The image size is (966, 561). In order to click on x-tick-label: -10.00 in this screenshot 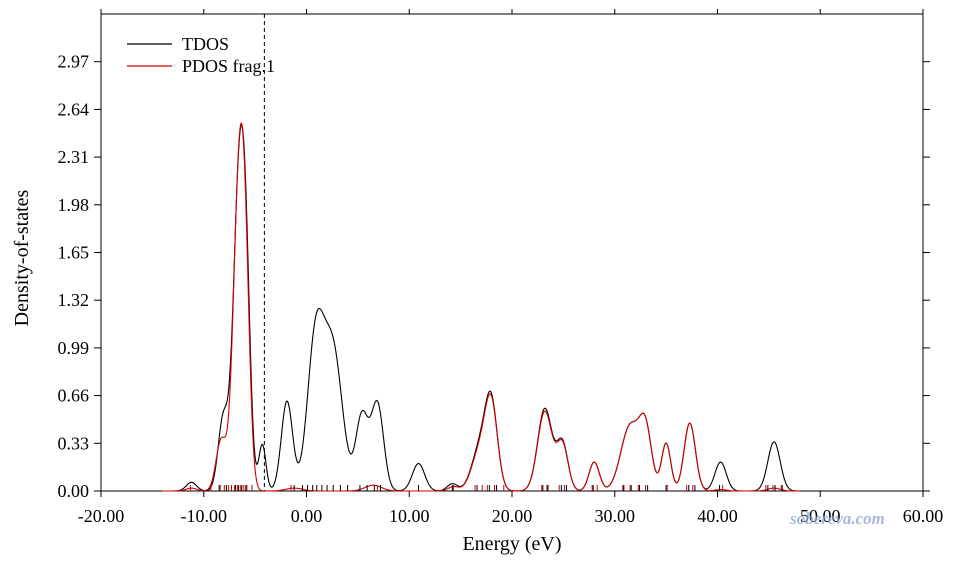, I will do `click(204, 516)`.